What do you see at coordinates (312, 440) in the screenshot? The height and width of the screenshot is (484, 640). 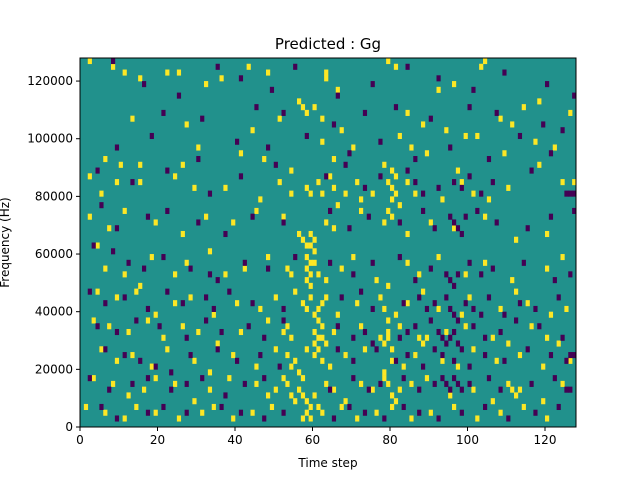 I see `x-tick-label: 60` at bounding box center [312, 440].